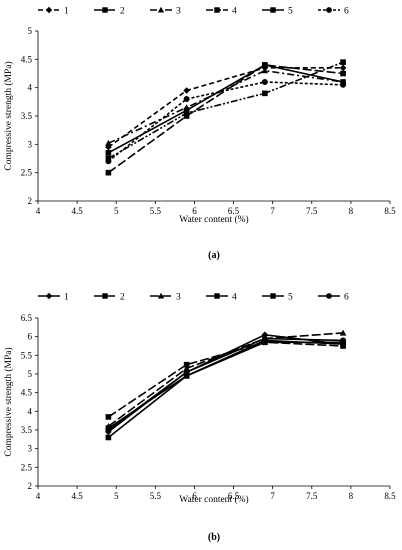 The height and width of the screenshot is (550, 402). What do you see at coordinates (333, 298) in the screenshot?
I see `legend-entry: 6` at bounding box center [333, 298].